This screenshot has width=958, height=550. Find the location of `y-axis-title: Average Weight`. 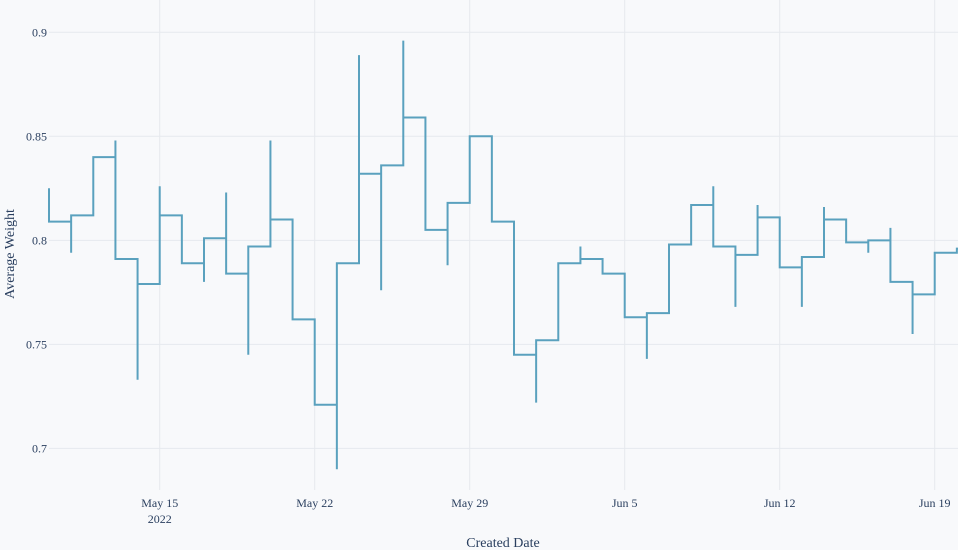

y-axis-title: Average Weight is located at coordinates (10, 254).